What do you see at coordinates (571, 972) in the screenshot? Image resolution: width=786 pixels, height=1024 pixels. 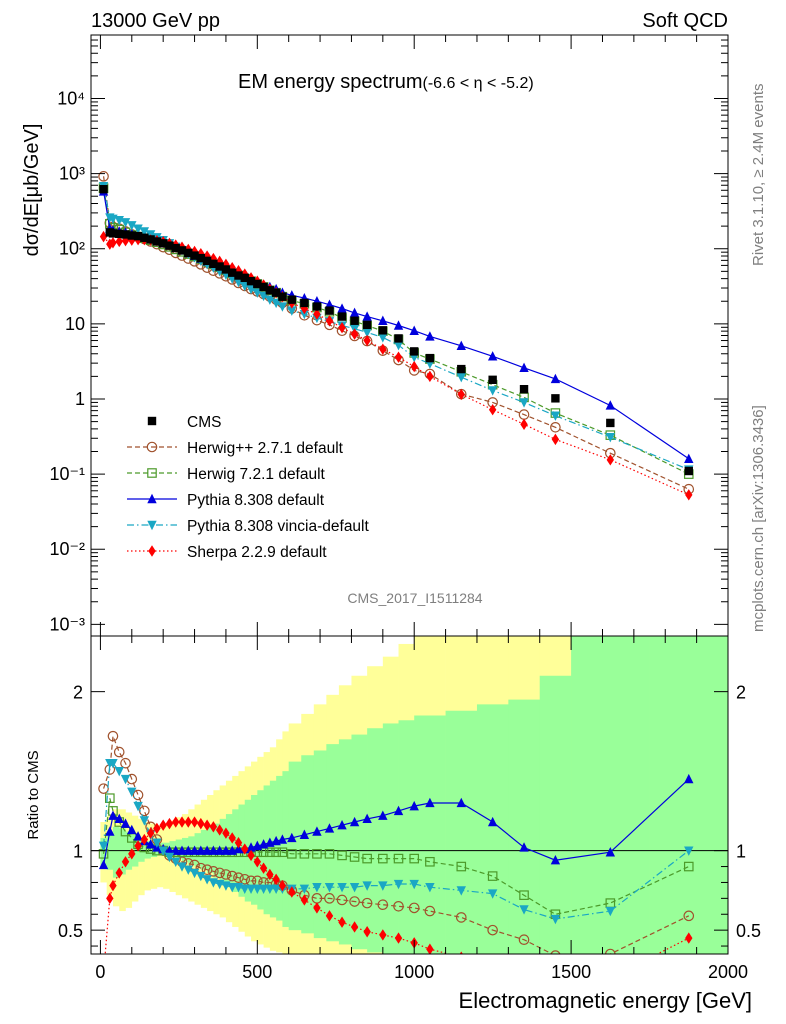 I see `x-tick-label: 1500` at bounding box center [571, 972].